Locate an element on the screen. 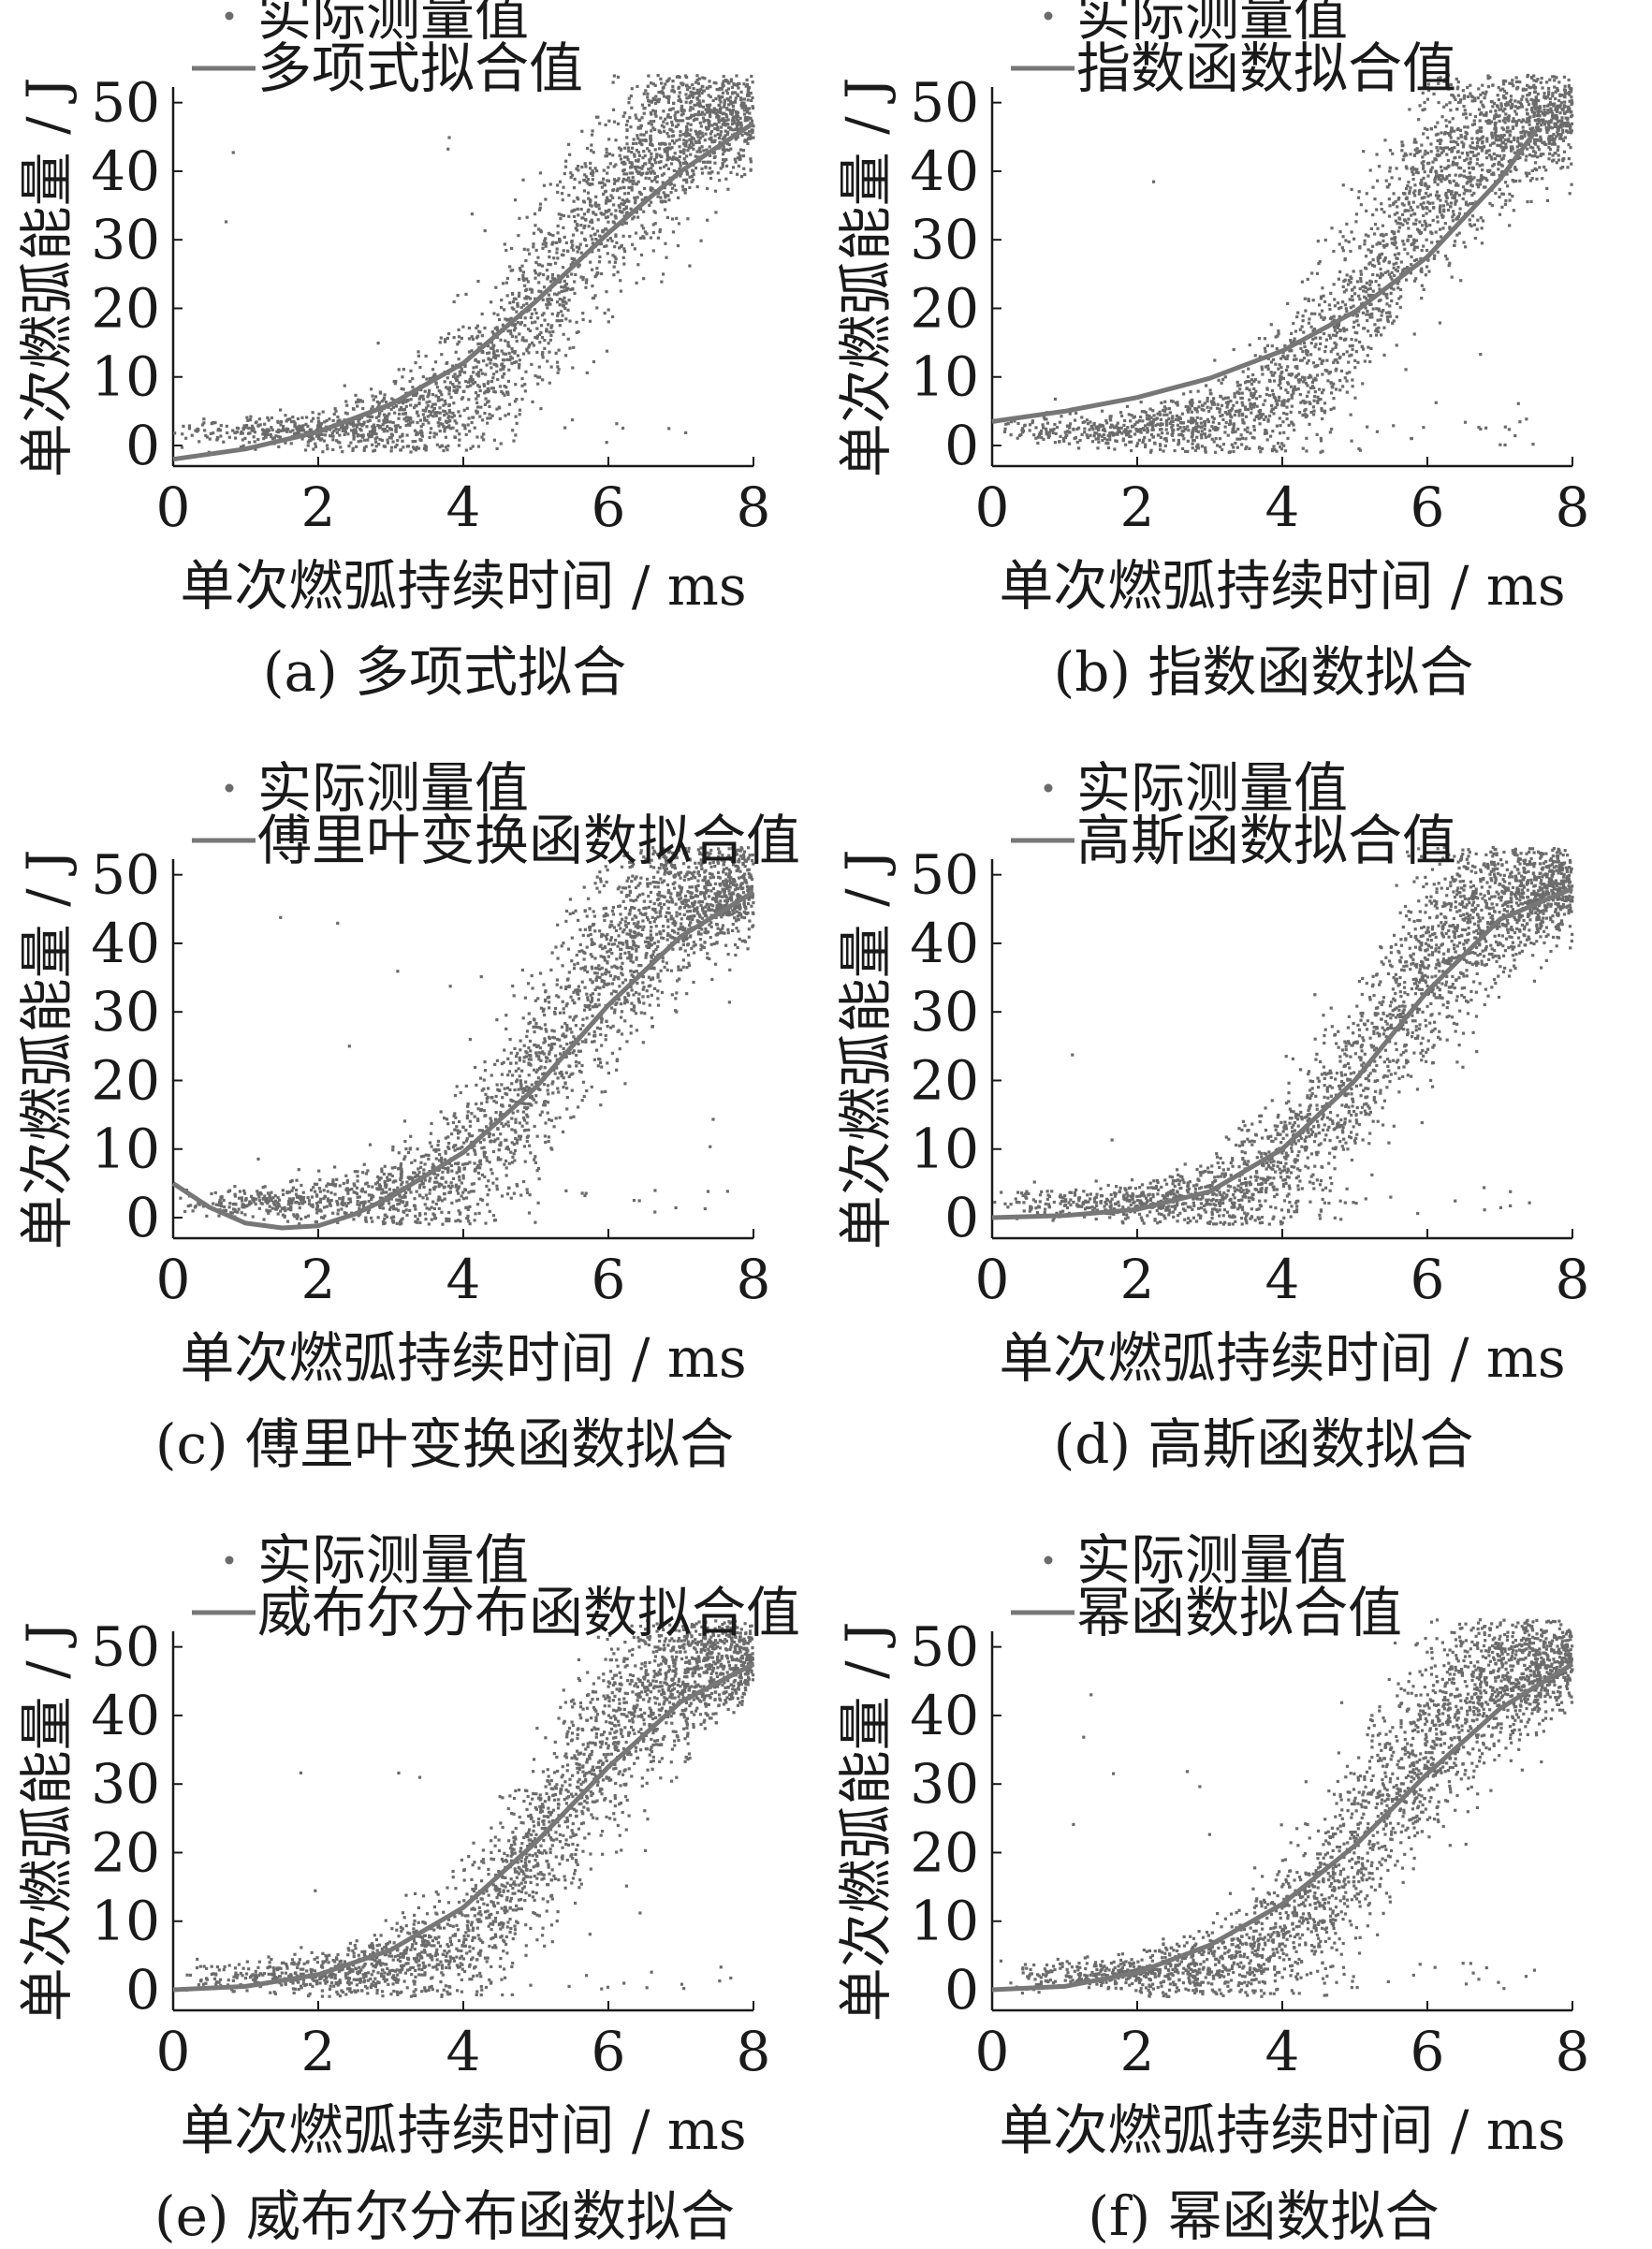 The image size is (1652, 2249). x-tick-label: 2 is located at coordinates (1138, 507).